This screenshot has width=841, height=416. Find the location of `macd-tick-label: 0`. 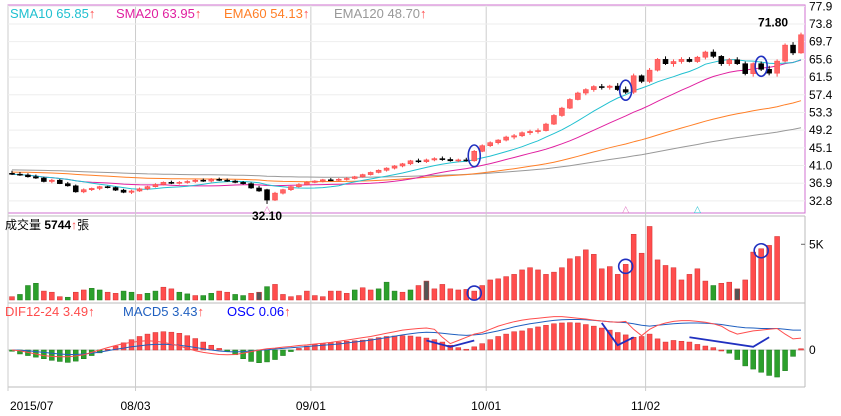

macd-tick-label: 0 is located at coordinates (812, 350).